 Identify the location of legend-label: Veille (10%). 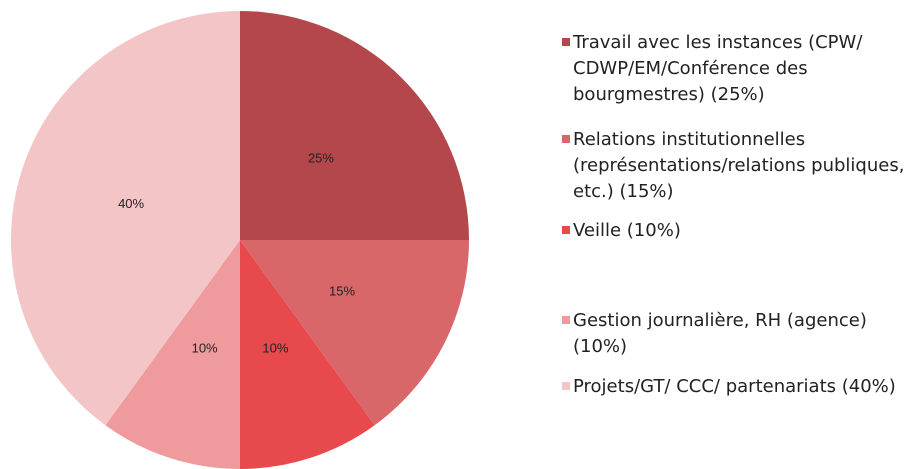
(627, 230).